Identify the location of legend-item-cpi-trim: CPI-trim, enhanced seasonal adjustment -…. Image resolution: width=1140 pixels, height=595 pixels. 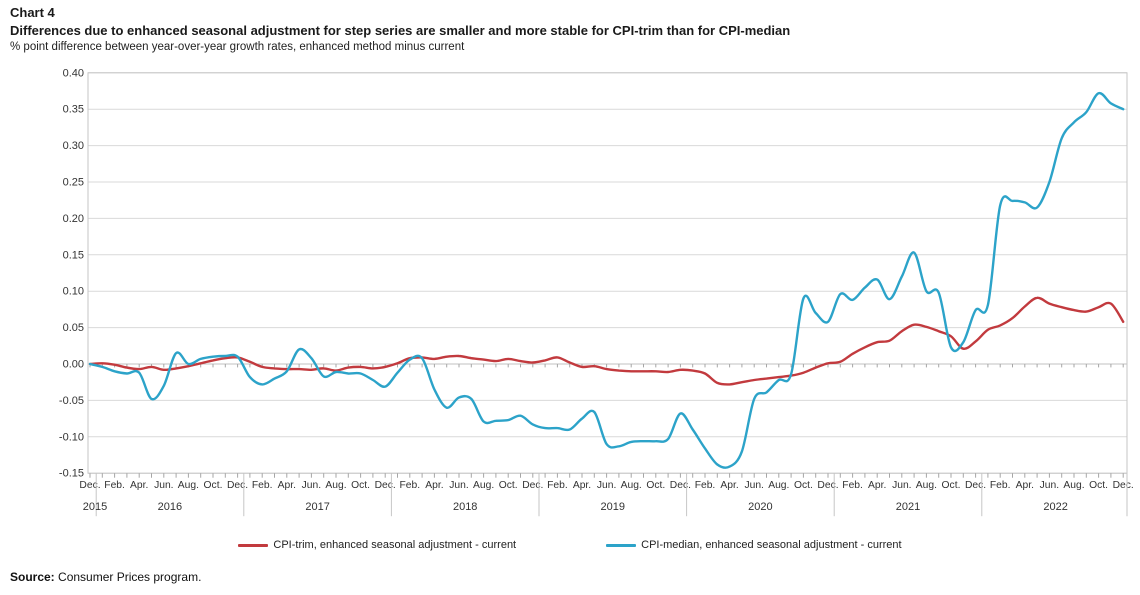
(377, 545).